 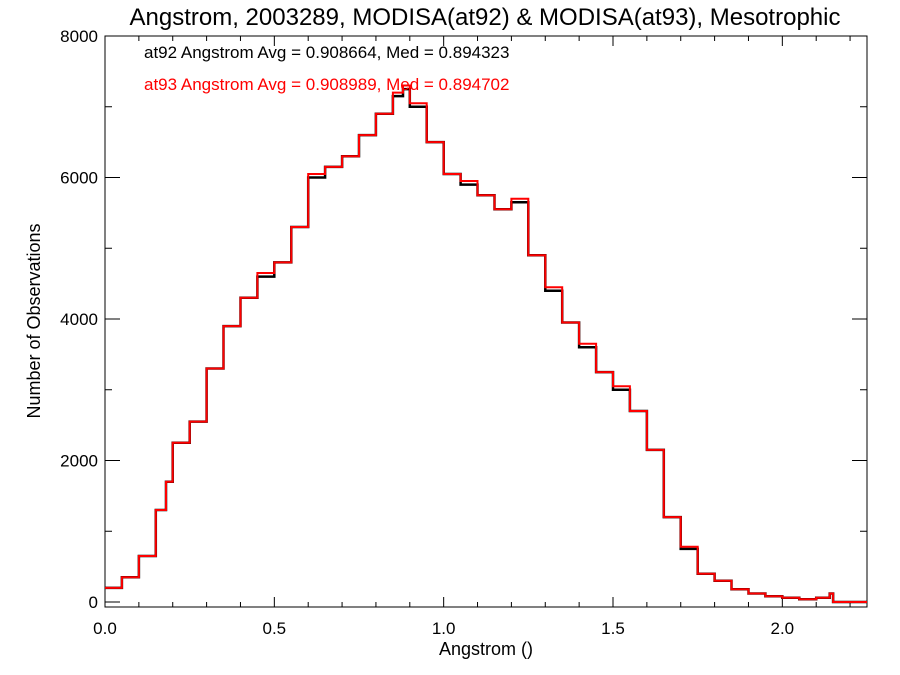 What do you see at coordinates (34, 320) in the screenshot?
I see `y-axis-label: Number of Observations` at bounding box center [34, 320].